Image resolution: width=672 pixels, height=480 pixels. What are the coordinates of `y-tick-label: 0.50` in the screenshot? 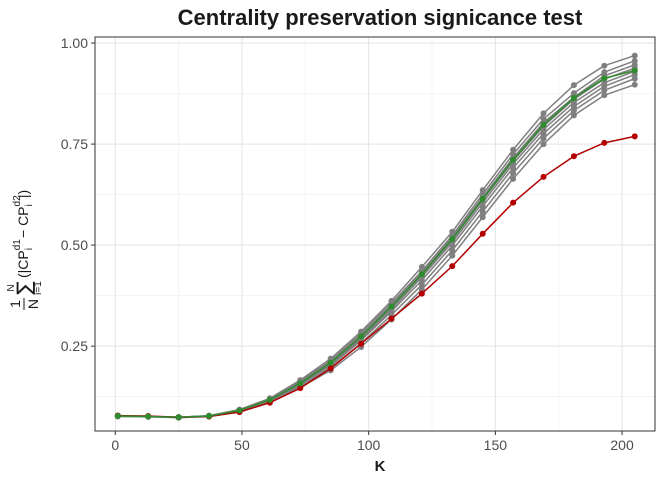 It's located at (74, 245).